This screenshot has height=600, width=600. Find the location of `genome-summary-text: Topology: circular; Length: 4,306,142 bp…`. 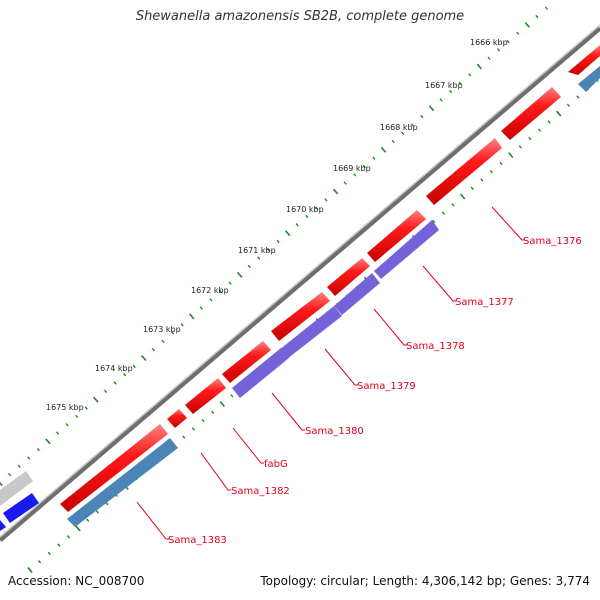

genome-summary-text: Topology: circular; Length: 4,306,142 bp… is located at coordinates (425, 581).